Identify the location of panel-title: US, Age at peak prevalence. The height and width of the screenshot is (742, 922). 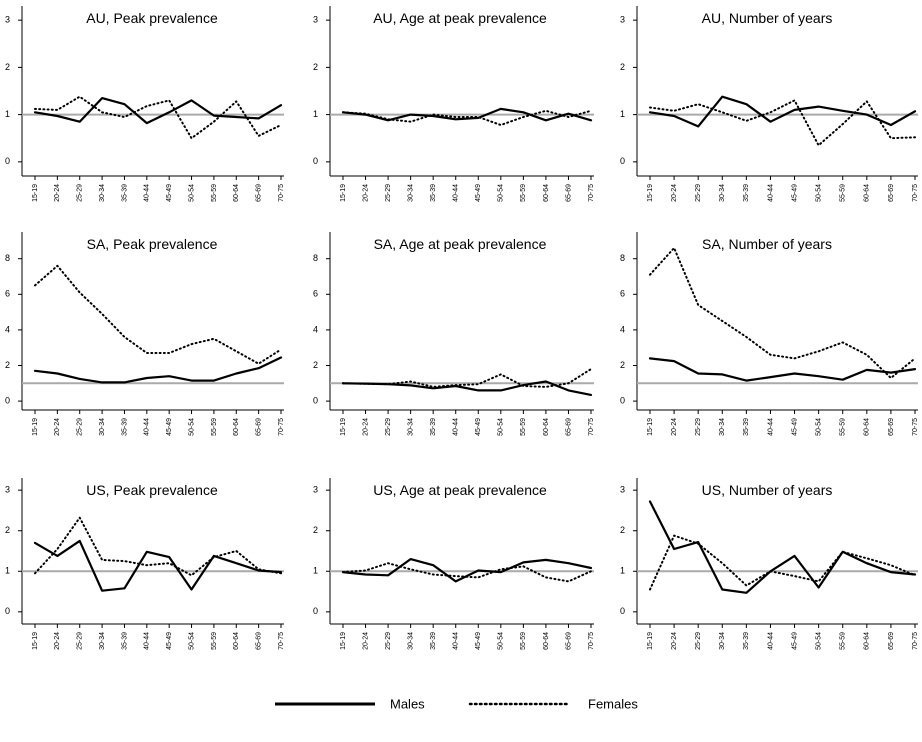
(460, 490).